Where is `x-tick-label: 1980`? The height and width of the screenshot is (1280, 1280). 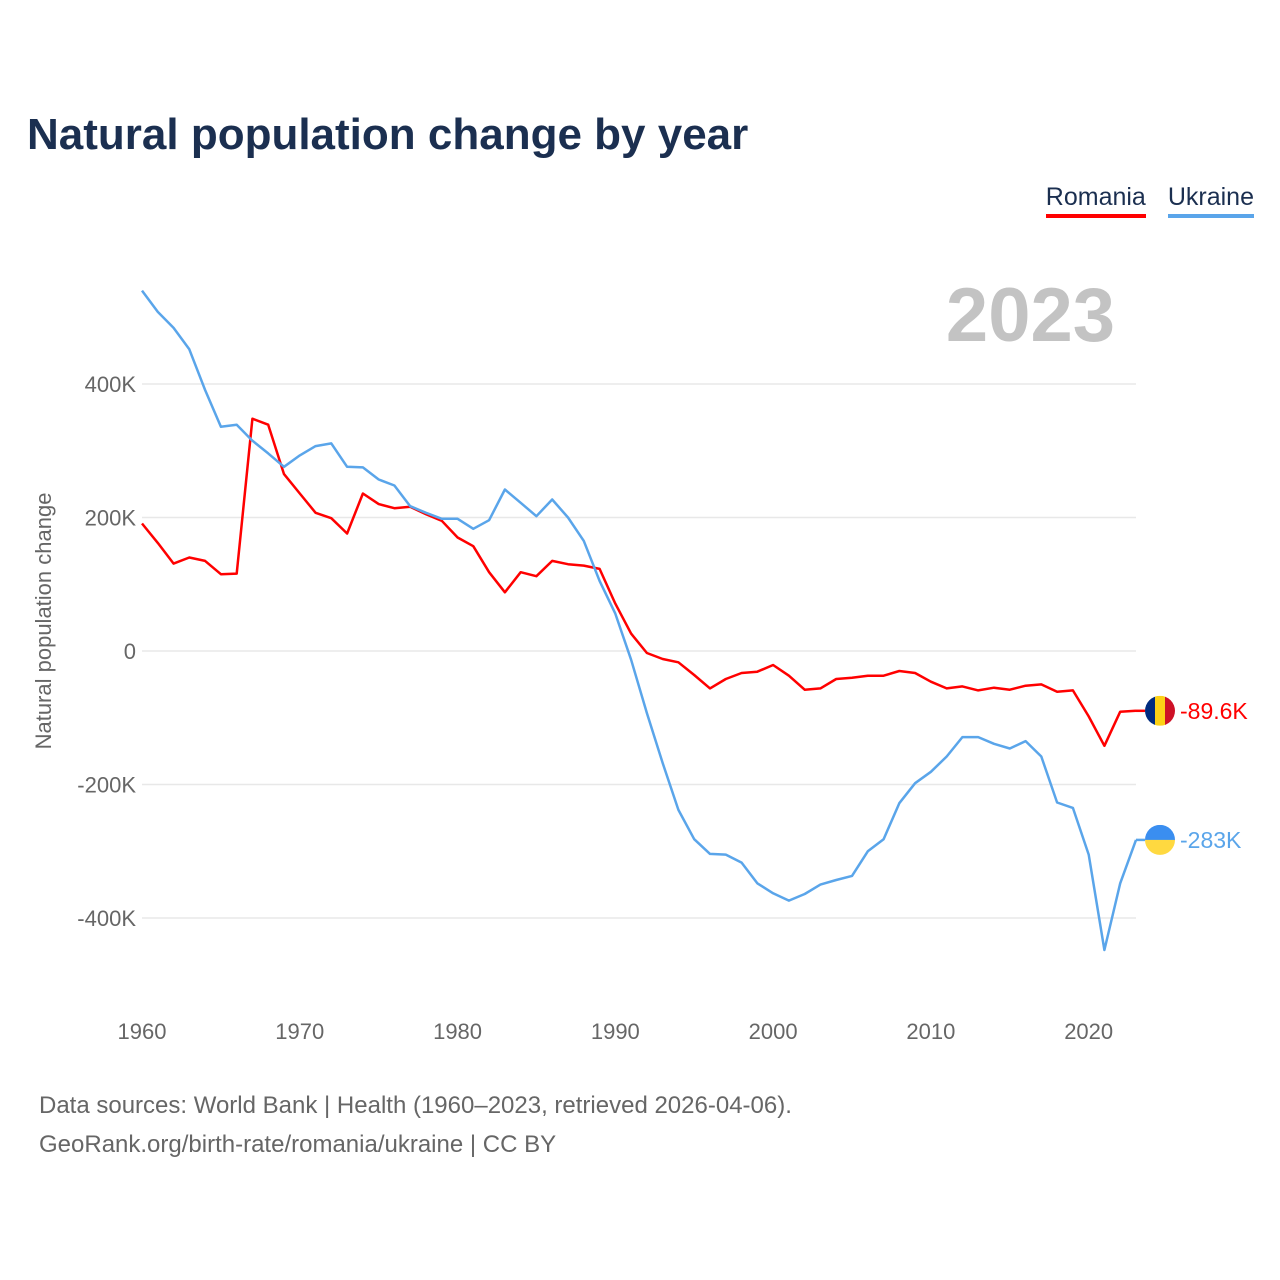
x-tick-label: 1980 is located at coordinates (457, 1031).